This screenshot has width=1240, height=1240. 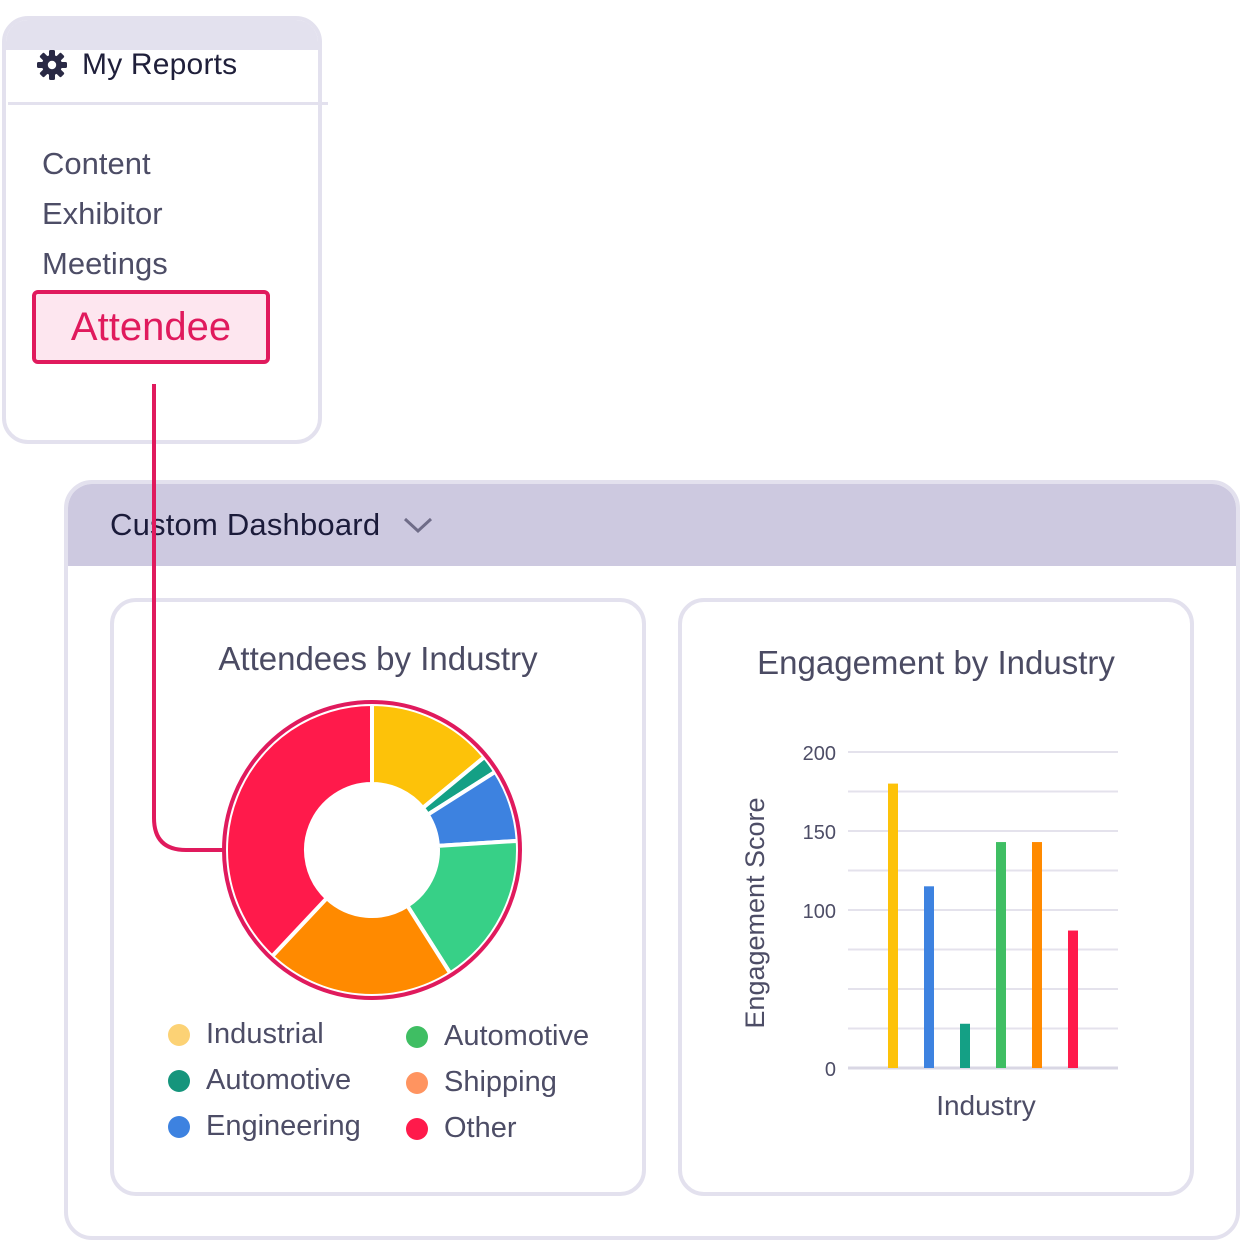 I want to click on y-tick-label: 150, so click(x=819, y=833).